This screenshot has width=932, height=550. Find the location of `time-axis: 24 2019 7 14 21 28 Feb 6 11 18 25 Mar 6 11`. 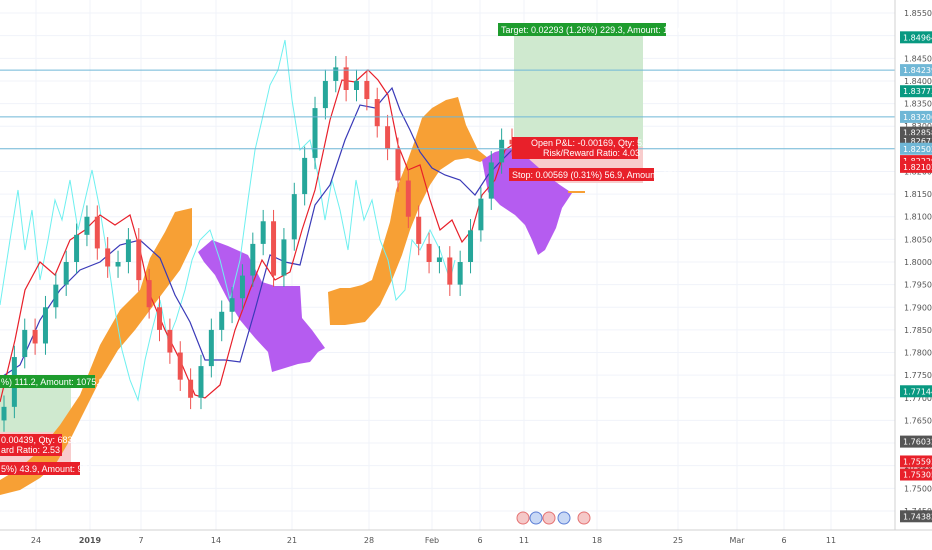

time-axis: 24 2019 7 14 21 28 Feb 6 11 18 25 Mar 6 11 is located at coordinates (433, 540).